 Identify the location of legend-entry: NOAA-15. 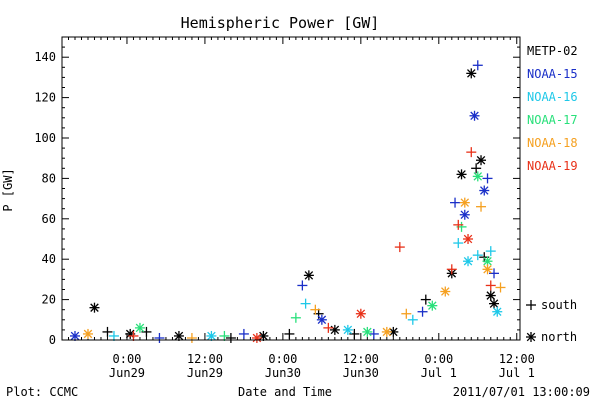
(552, 74).